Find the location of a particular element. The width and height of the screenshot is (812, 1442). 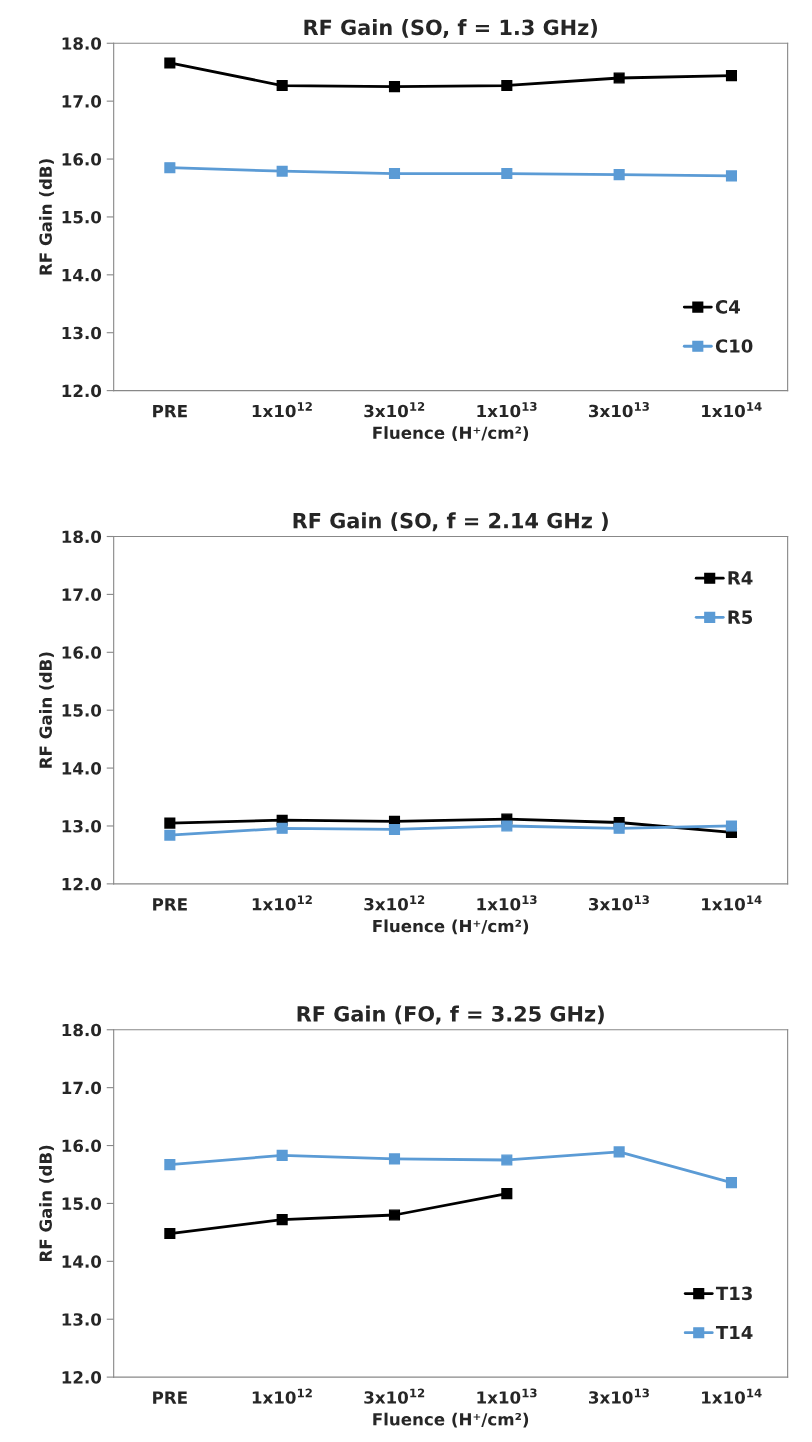

legend-label: R4 is located at coordinates (740, 578).